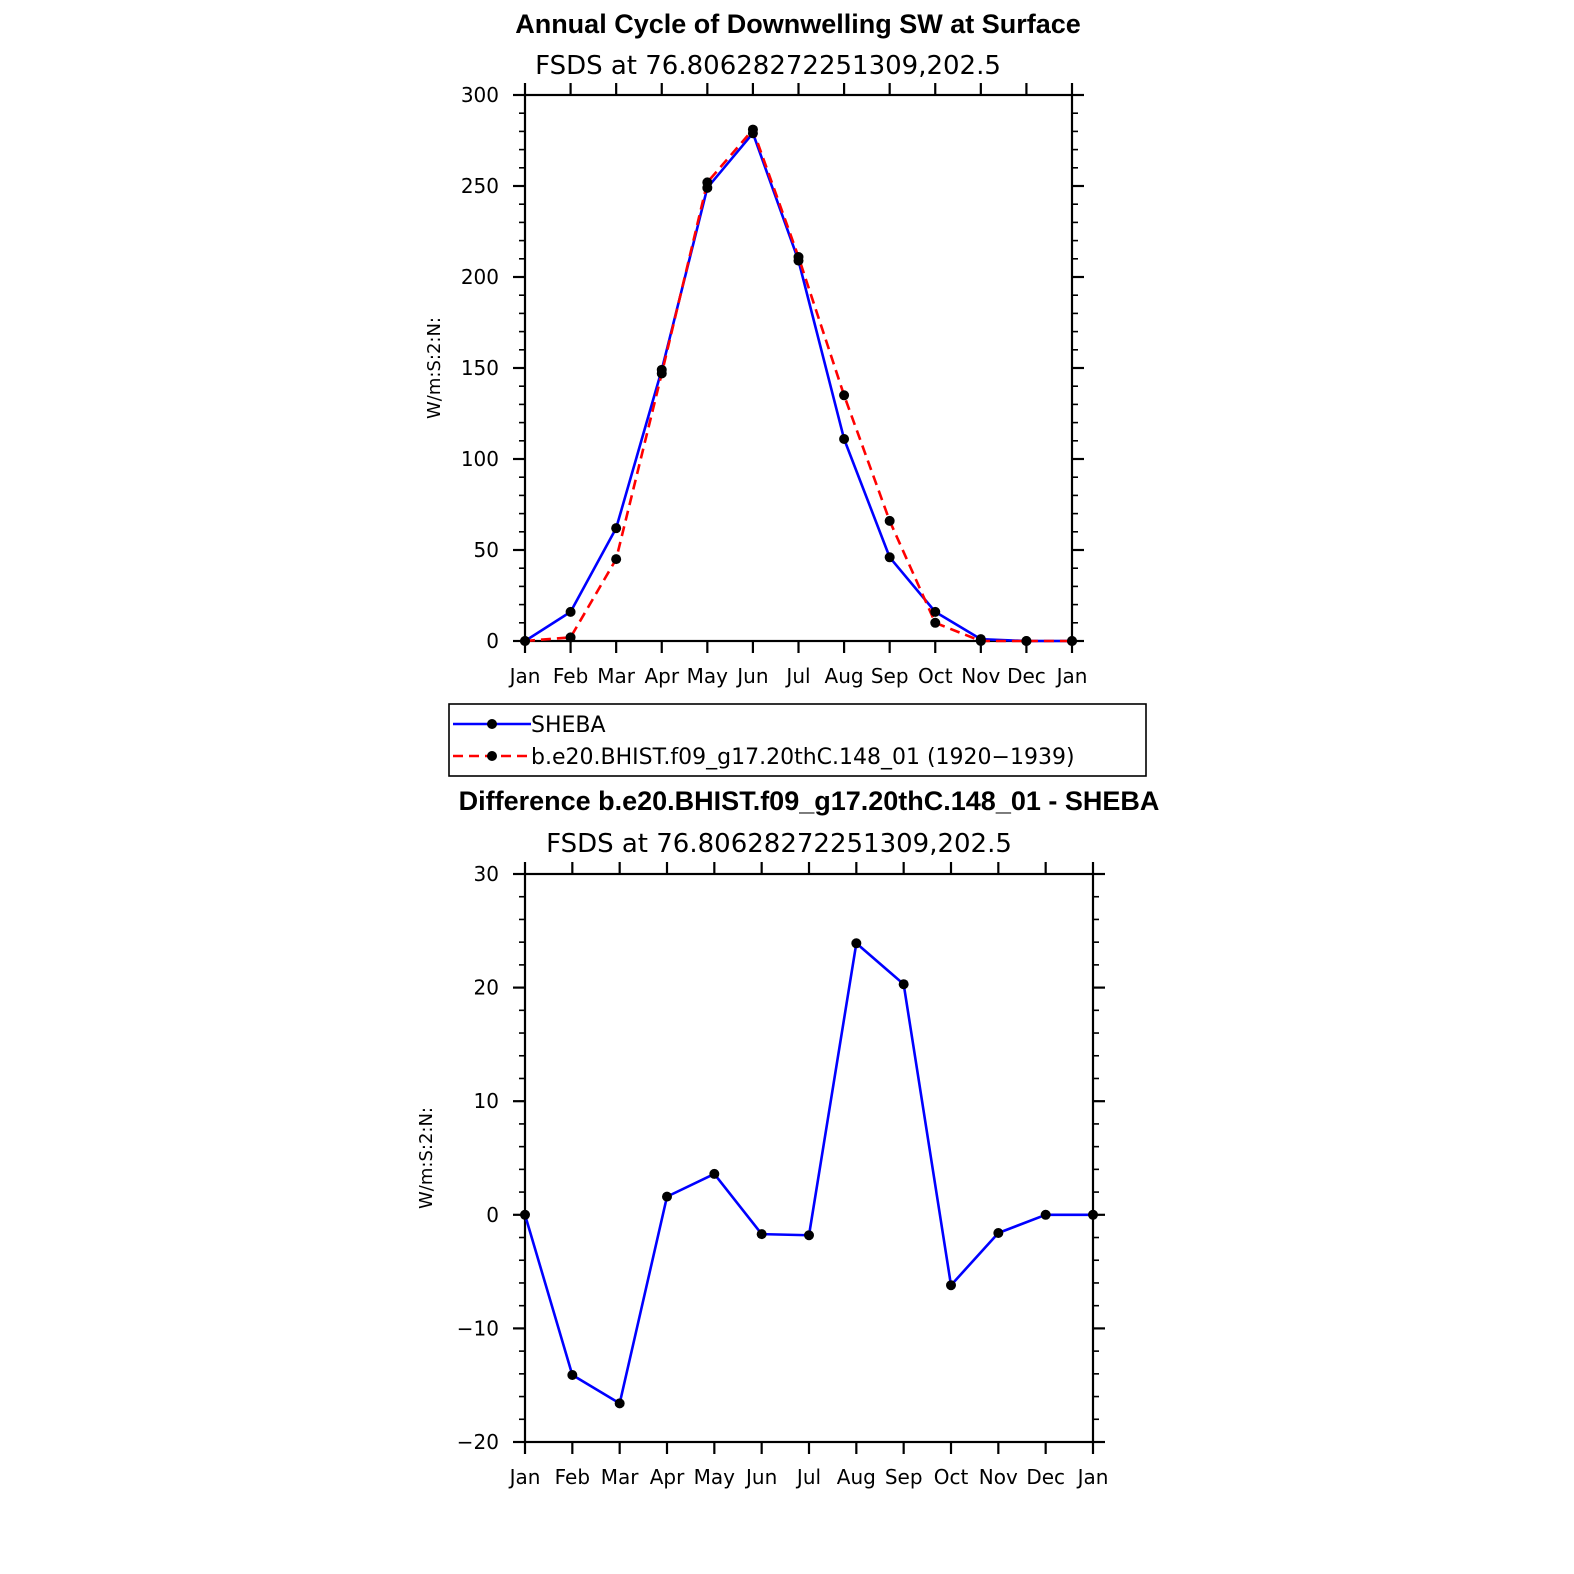  I want to click on y-tick-label: 100, so click(480, 459).